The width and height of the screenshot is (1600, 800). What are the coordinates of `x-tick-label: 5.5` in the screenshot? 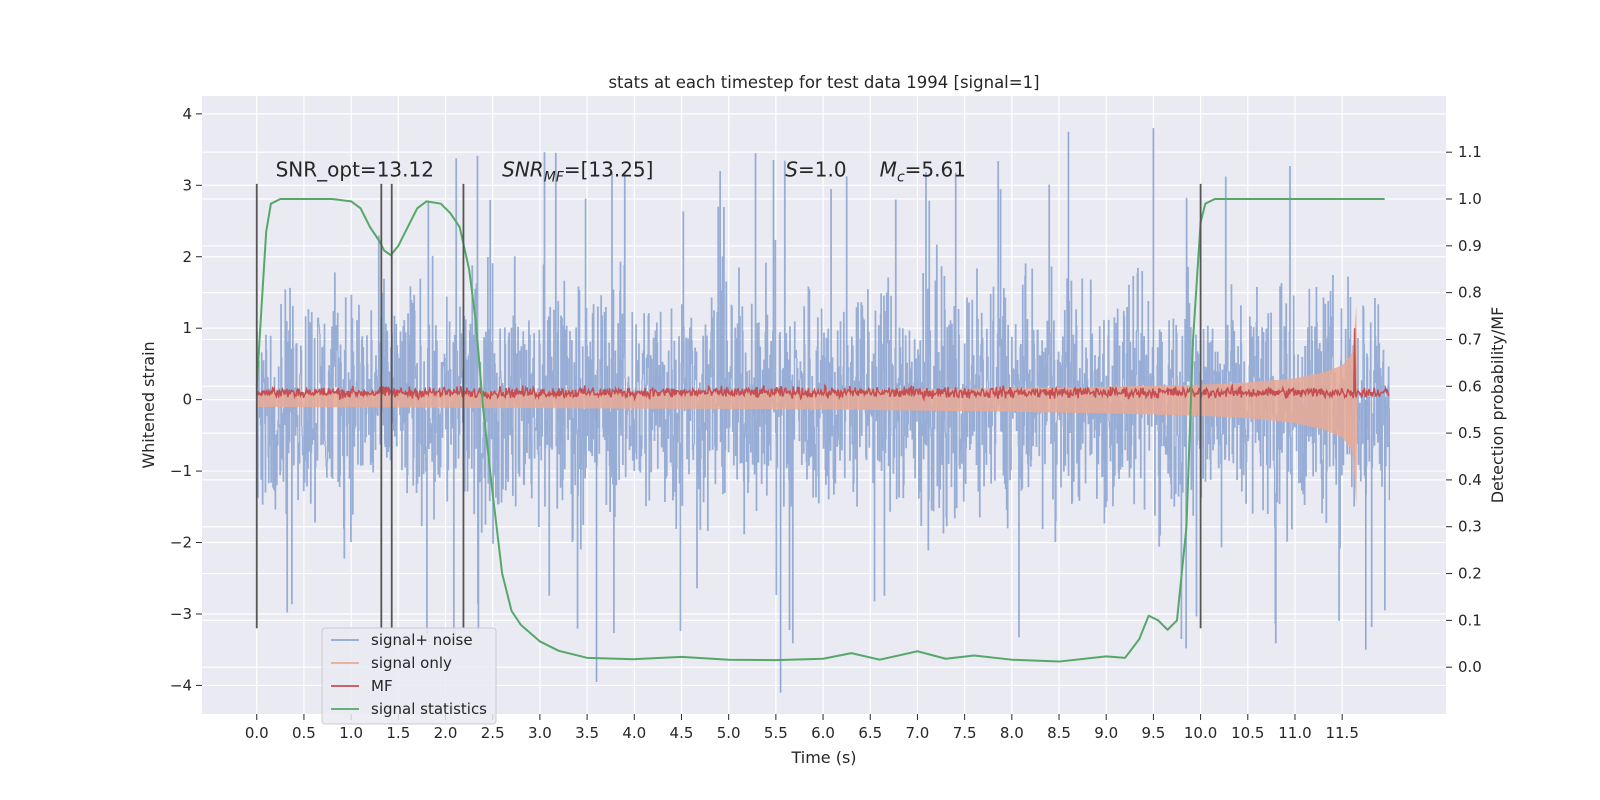 It's located at (776, 733).